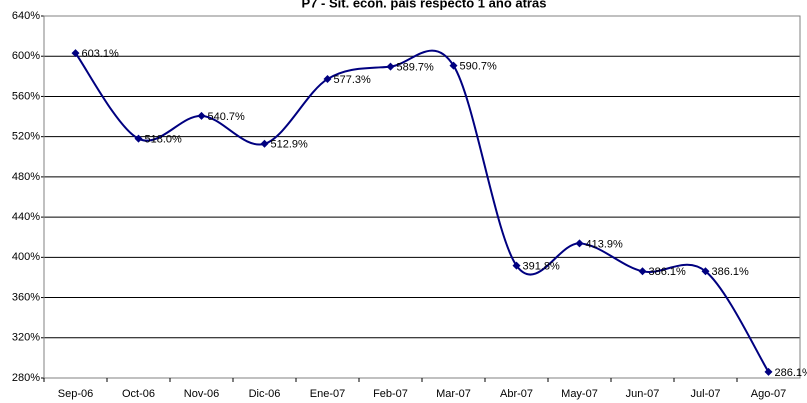 Image resolution: width=807 pixels, height=403 pixels. Describe the element at coordinates (479, 66) in the screenshot. I see `data-label: 590.7%` at that location.